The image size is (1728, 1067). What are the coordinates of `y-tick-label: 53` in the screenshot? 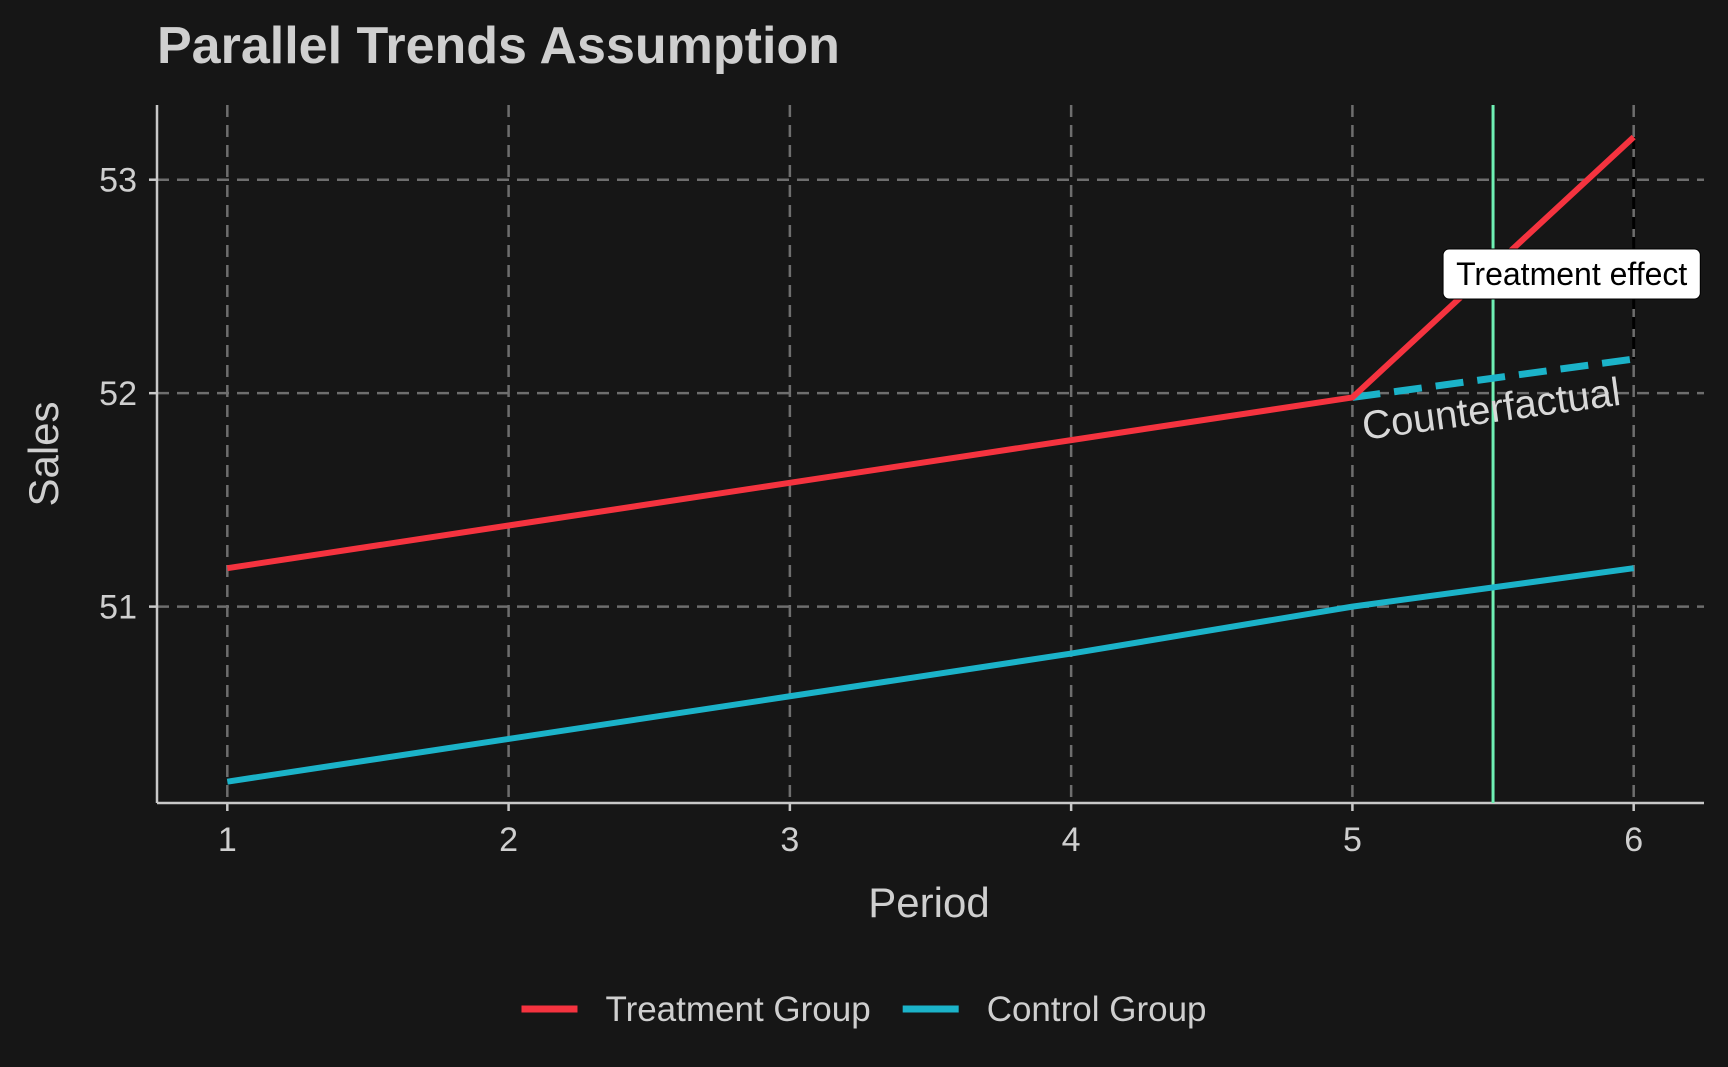 It's located at (118, 181).